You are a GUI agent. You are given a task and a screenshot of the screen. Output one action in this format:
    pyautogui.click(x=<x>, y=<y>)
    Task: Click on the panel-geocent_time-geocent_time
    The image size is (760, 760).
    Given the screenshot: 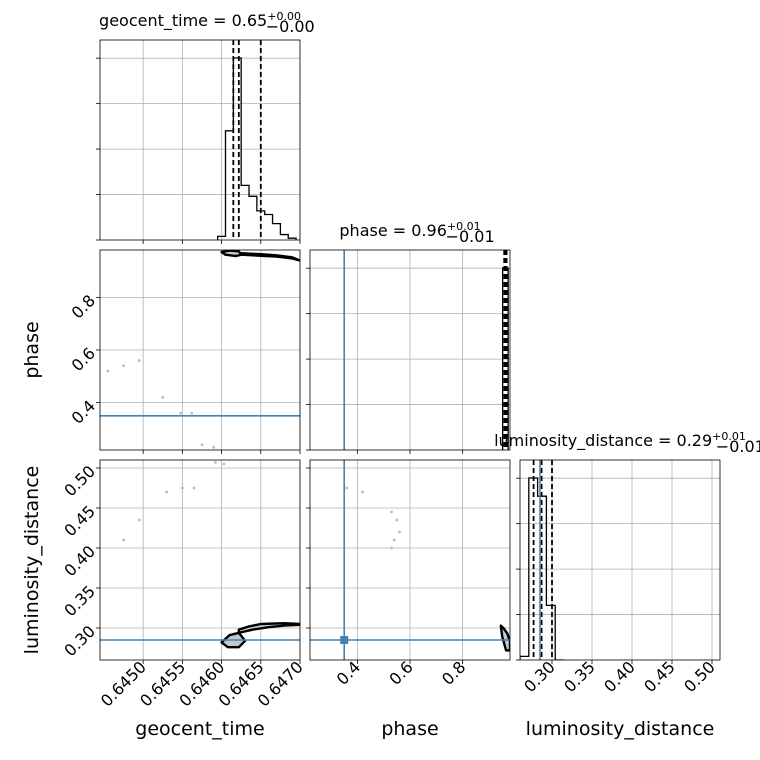 What is the action you would take?
    pyautogui.click(x=200, y=140)
    